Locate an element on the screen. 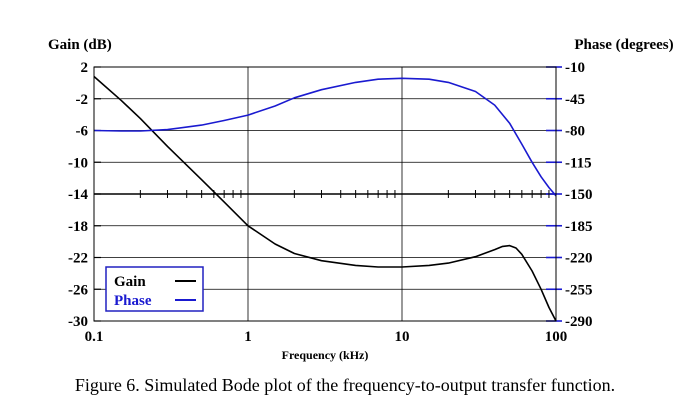  y-right-tick-label: -45 is located at coordinates (575, 100).